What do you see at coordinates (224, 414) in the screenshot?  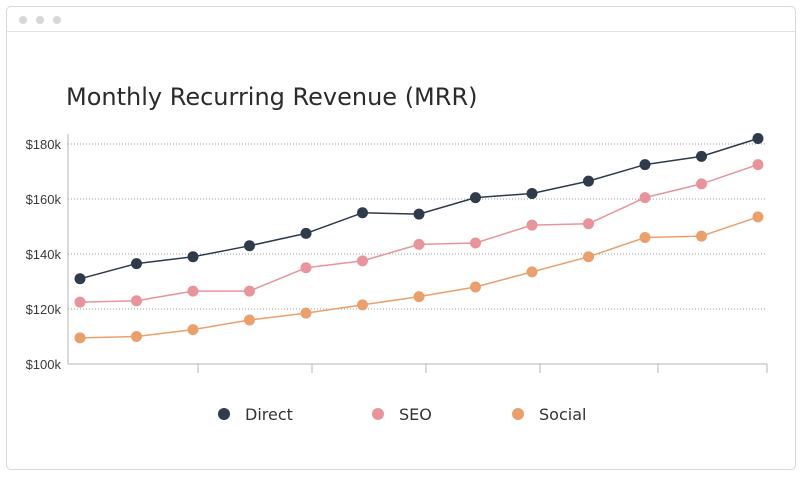 I see `legend-marker-direct` at bounding box center [224, 414].